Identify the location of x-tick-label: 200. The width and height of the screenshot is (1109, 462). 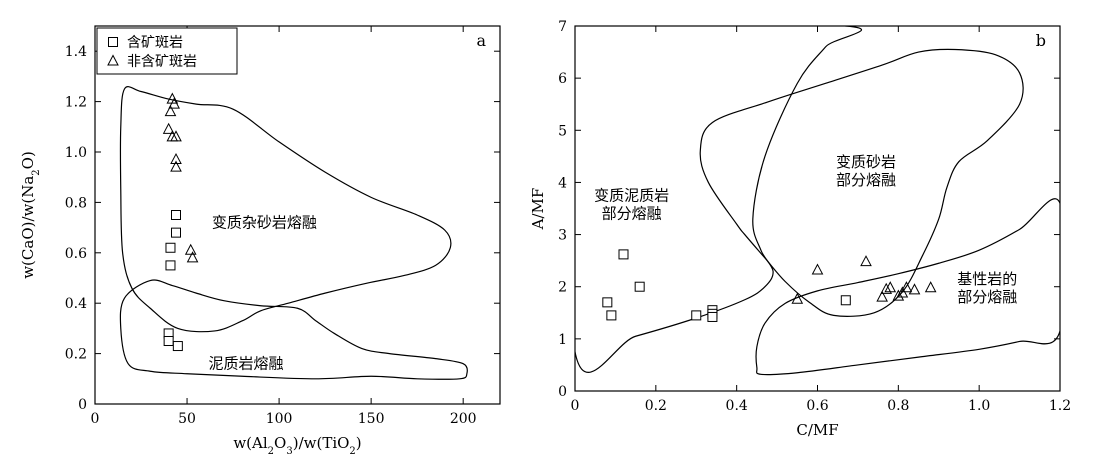
(463, 419).